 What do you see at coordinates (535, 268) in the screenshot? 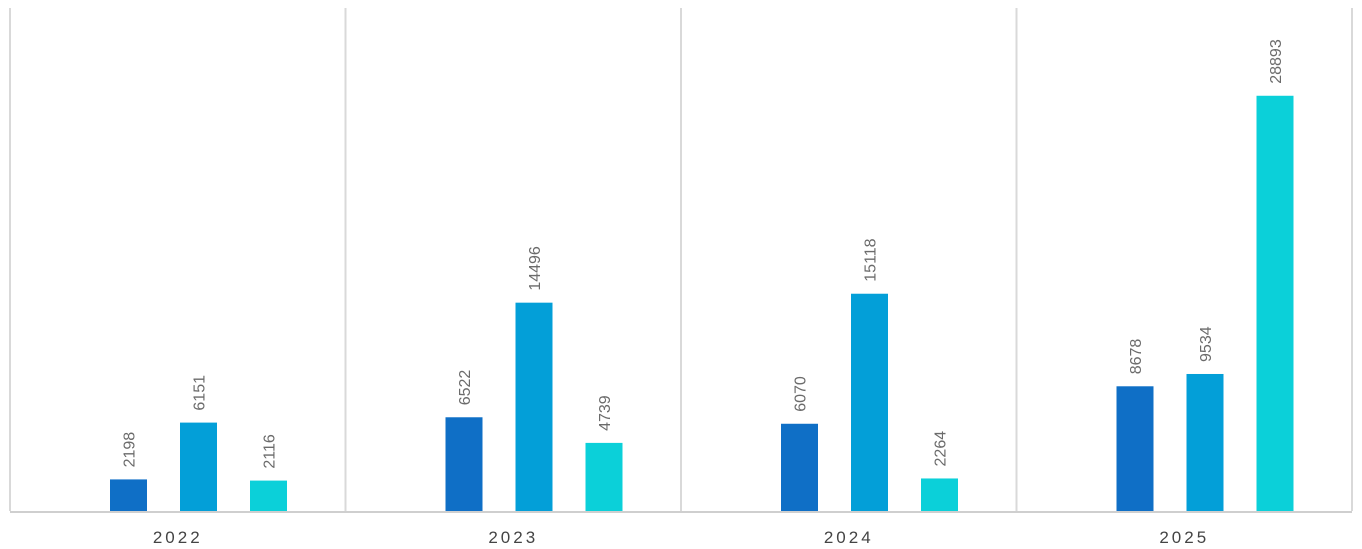
I see `data-label-2023-series-2: 14496` at bounding box center [535, 268].